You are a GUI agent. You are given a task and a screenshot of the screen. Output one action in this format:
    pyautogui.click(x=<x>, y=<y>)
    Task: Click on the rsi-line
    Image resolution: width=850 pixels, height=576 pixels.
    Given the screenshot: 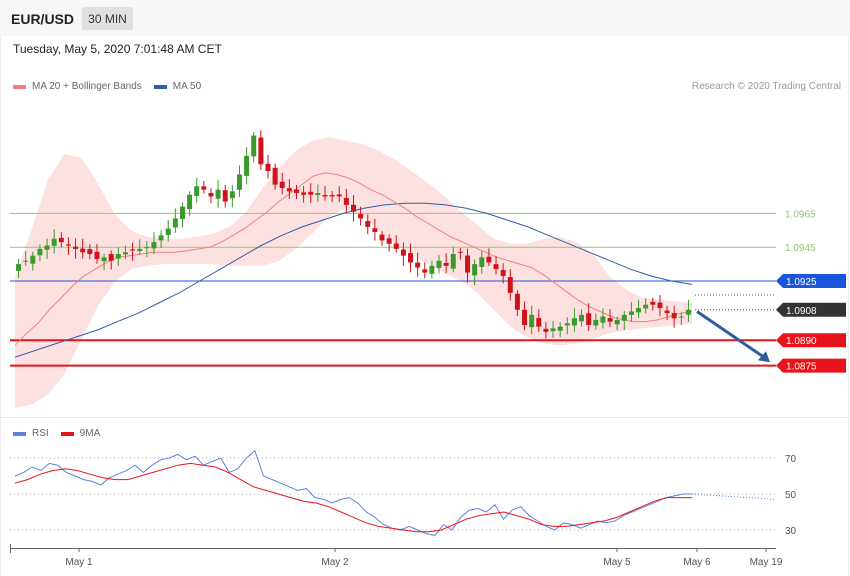 What is the action you would take?
    pyautogui.click(x=353, y=492)
    